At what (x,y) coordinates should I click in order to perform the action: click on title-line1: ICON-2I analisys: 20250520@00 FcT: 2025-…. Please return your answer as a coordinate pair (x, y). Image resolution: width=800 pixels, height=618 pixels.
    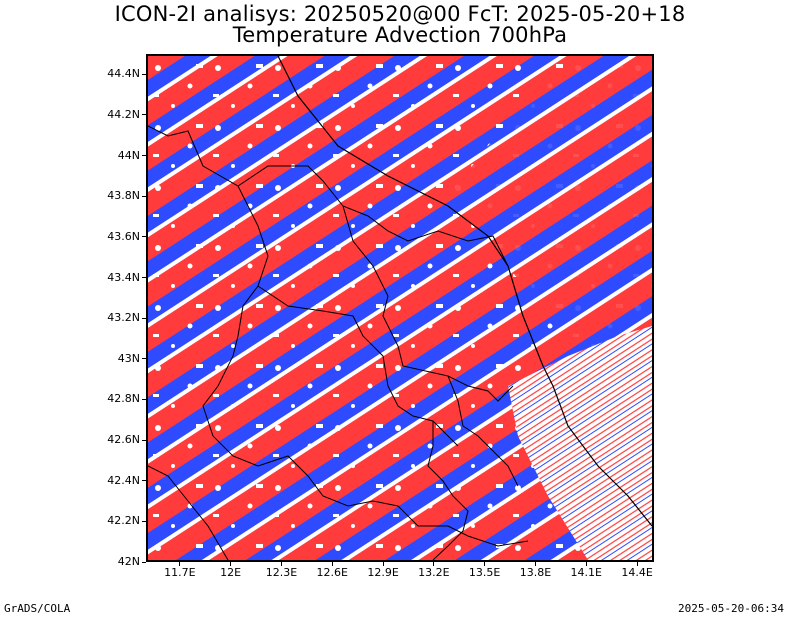
    Looking at the image, I should click on (400, 14).